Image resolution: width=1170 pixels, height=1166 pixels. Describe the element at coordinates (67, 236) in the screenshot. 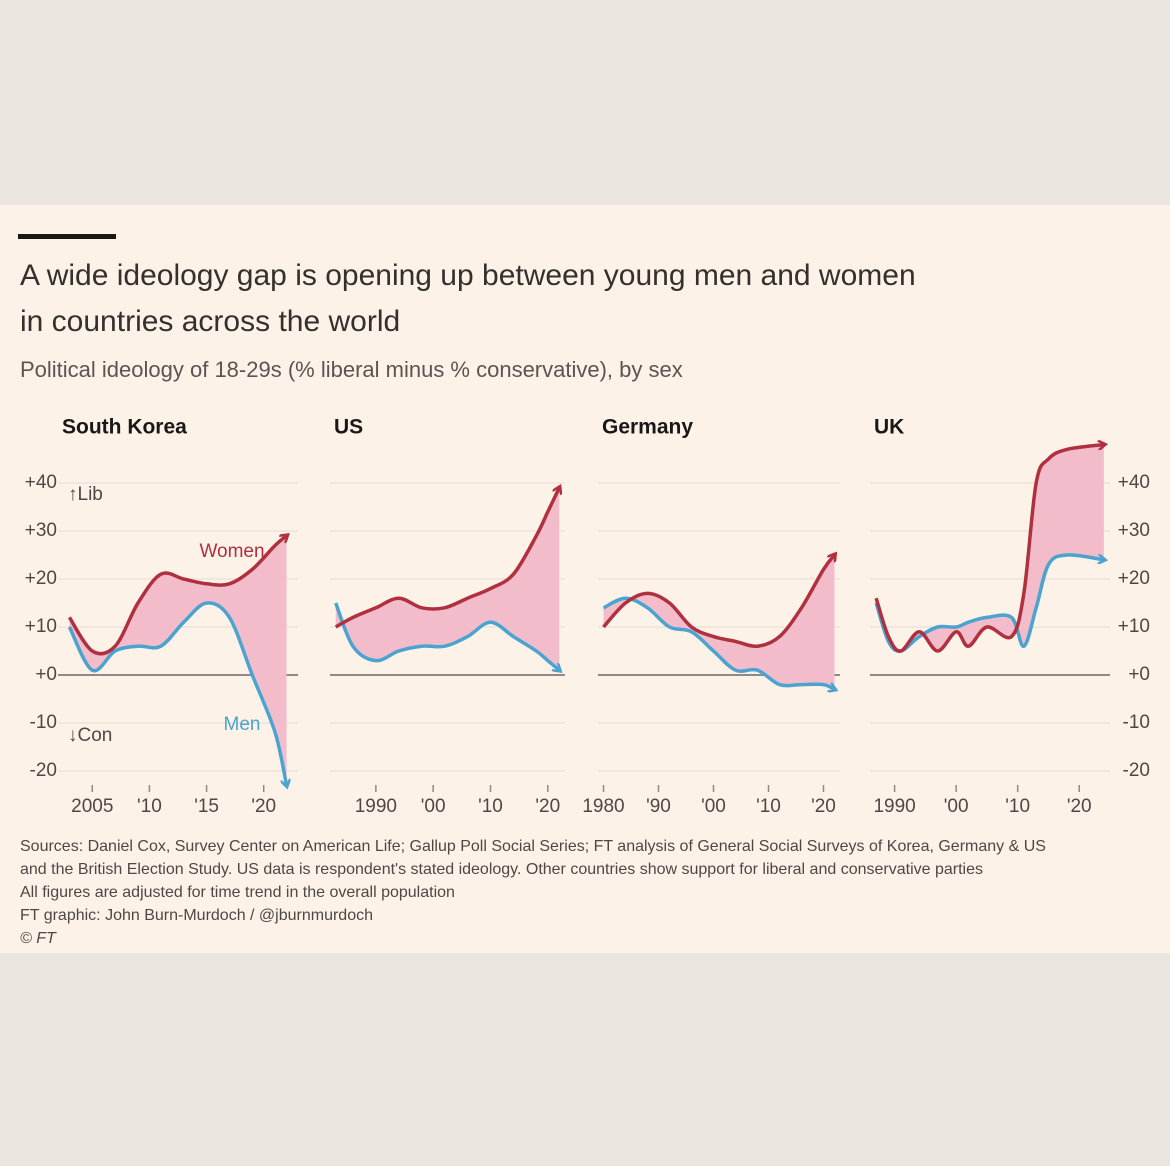

I see `title-rule` at that location.